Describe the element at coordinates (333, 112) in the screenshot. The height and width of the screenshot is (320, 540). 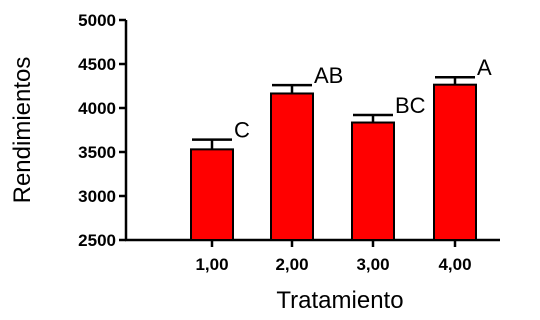
I see `error-bars` at that location.